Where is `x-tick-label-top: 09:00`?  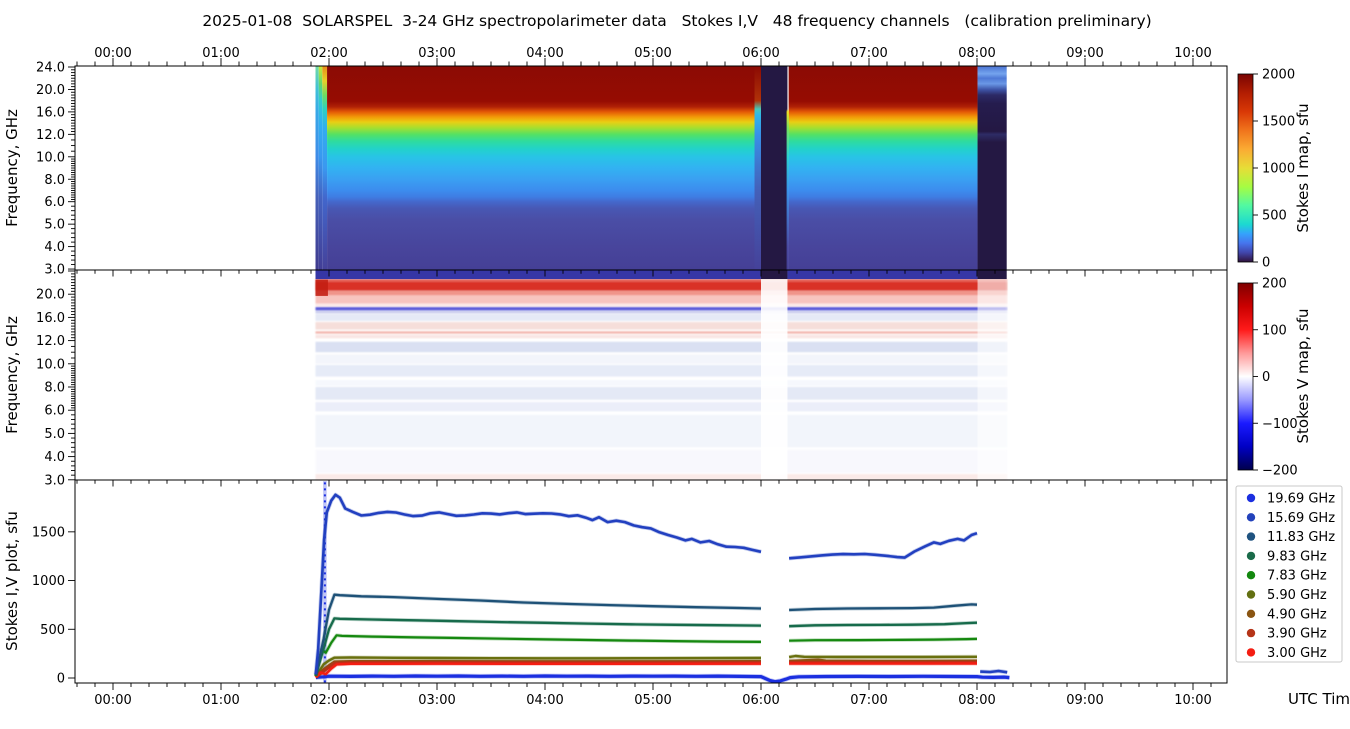 x-tick-label-top: 09:00 is located at coordinates (1084, 53).